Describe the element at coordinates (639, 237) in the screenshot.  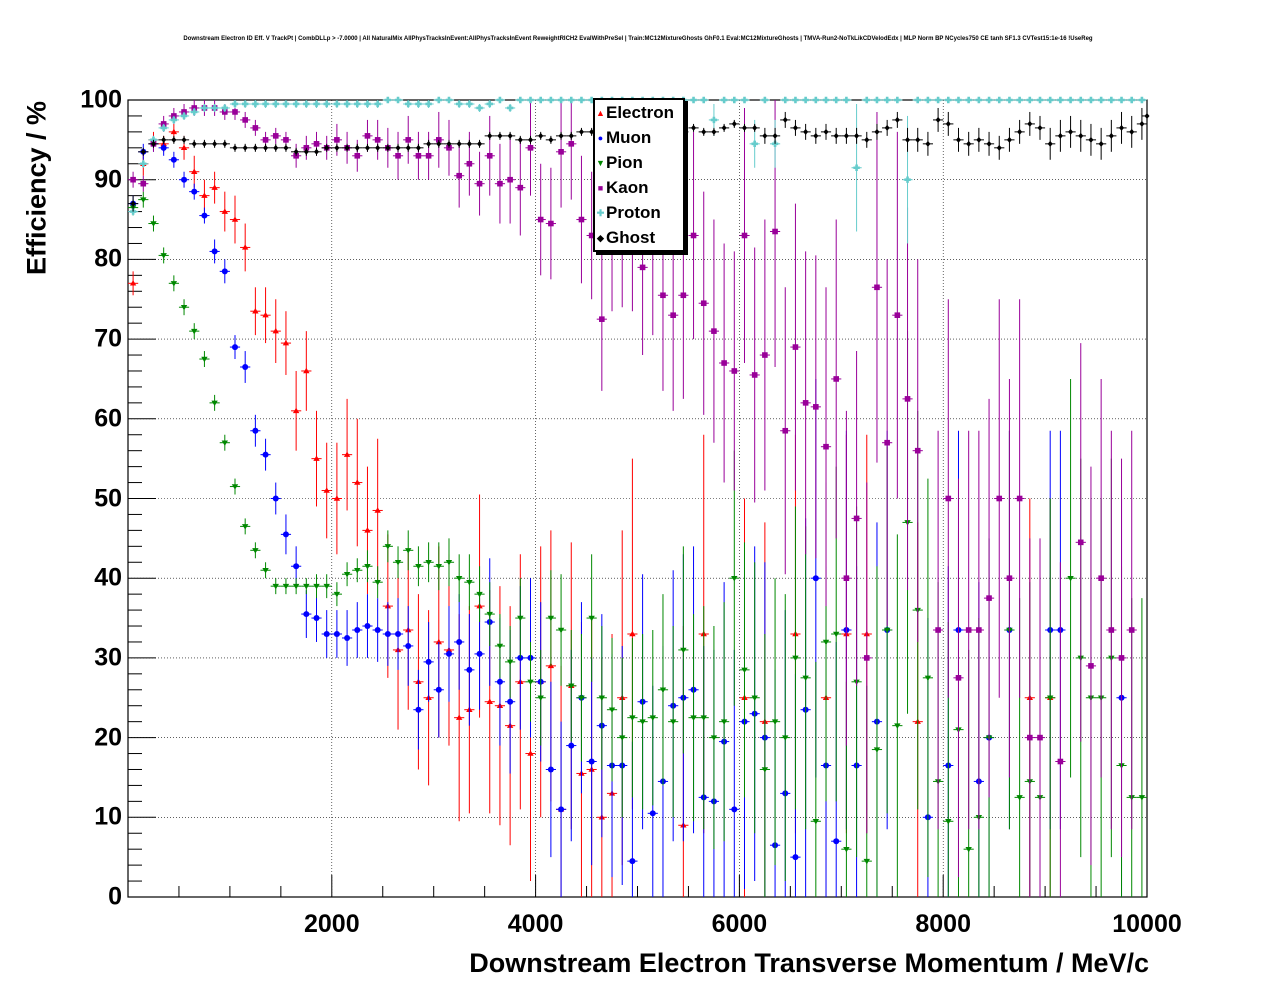
I see `legend-item-ghost: ◆ Ghost` at that location.